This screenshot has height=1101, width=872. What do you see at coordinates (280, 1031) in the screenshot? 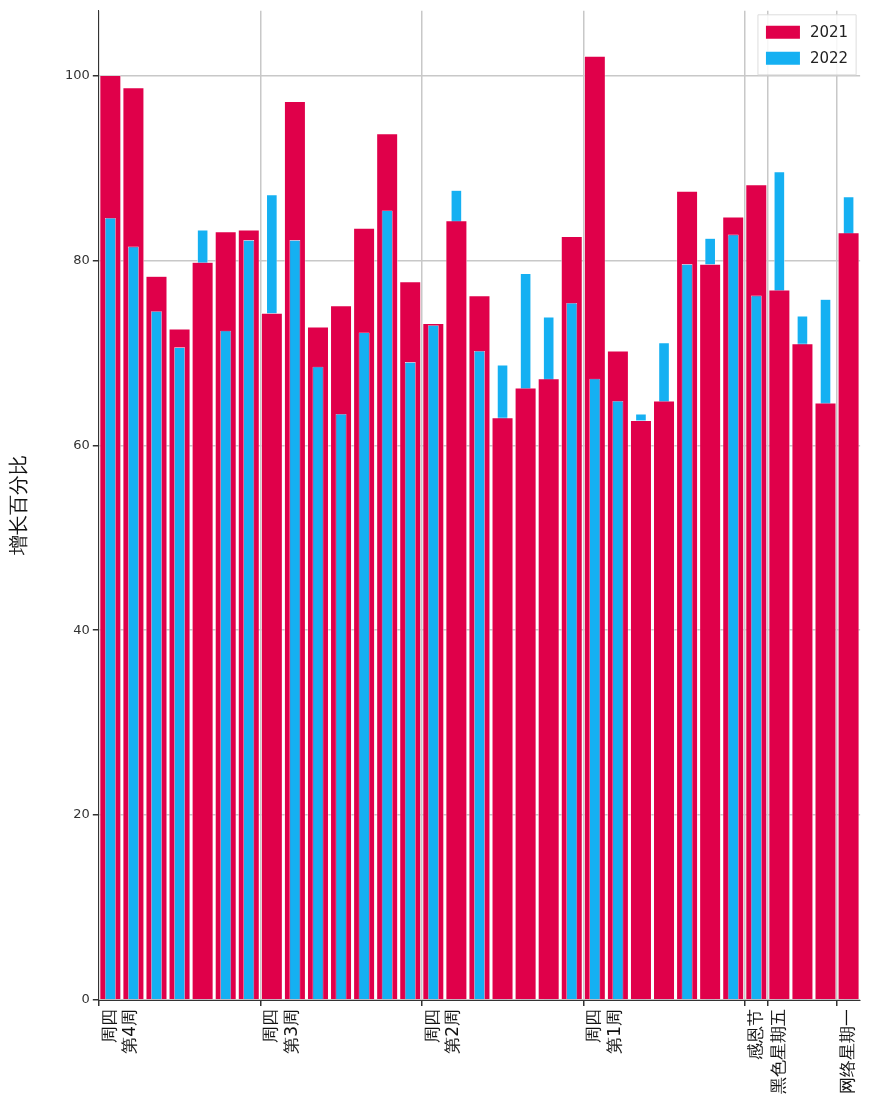
I see `x-tick-label: 周四第3周` at bounding box center [280, 1031].